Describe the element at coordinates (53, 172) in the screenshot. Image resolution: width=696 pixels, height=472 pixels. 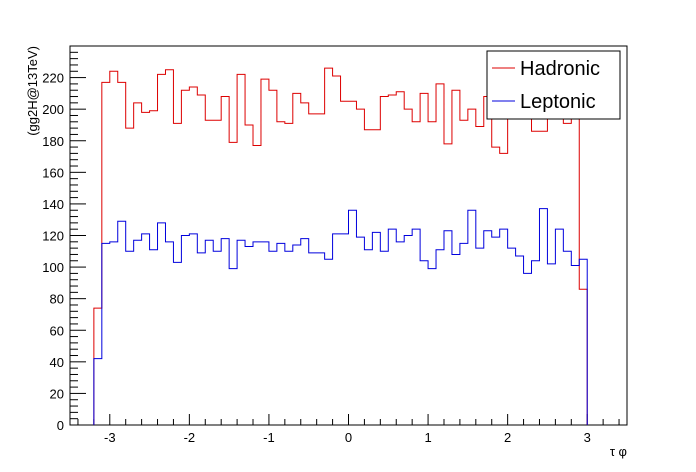
I see `y-tick-label: 160` at that location.